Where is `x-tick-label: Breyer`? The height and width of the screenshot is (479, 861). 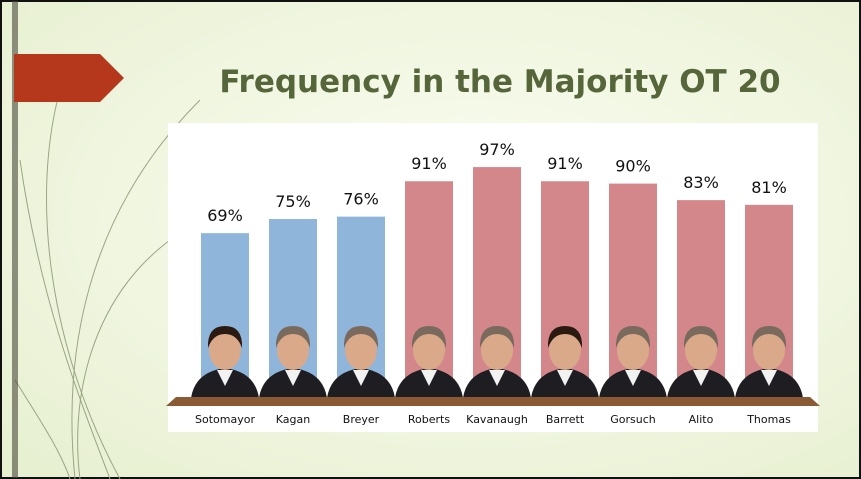 x-tick-label: Breyer is located at coordinates (361, 419).